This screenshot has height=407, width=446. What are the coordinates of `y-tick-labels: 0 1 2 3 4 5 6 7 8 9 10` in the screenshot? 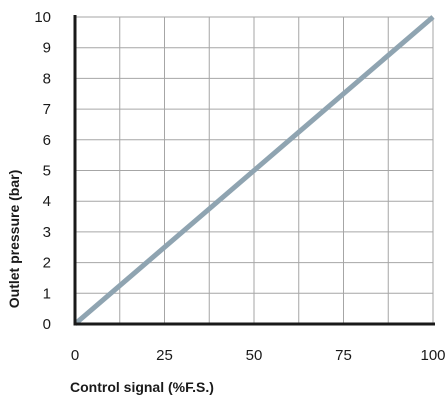 It's located at (42, 171).